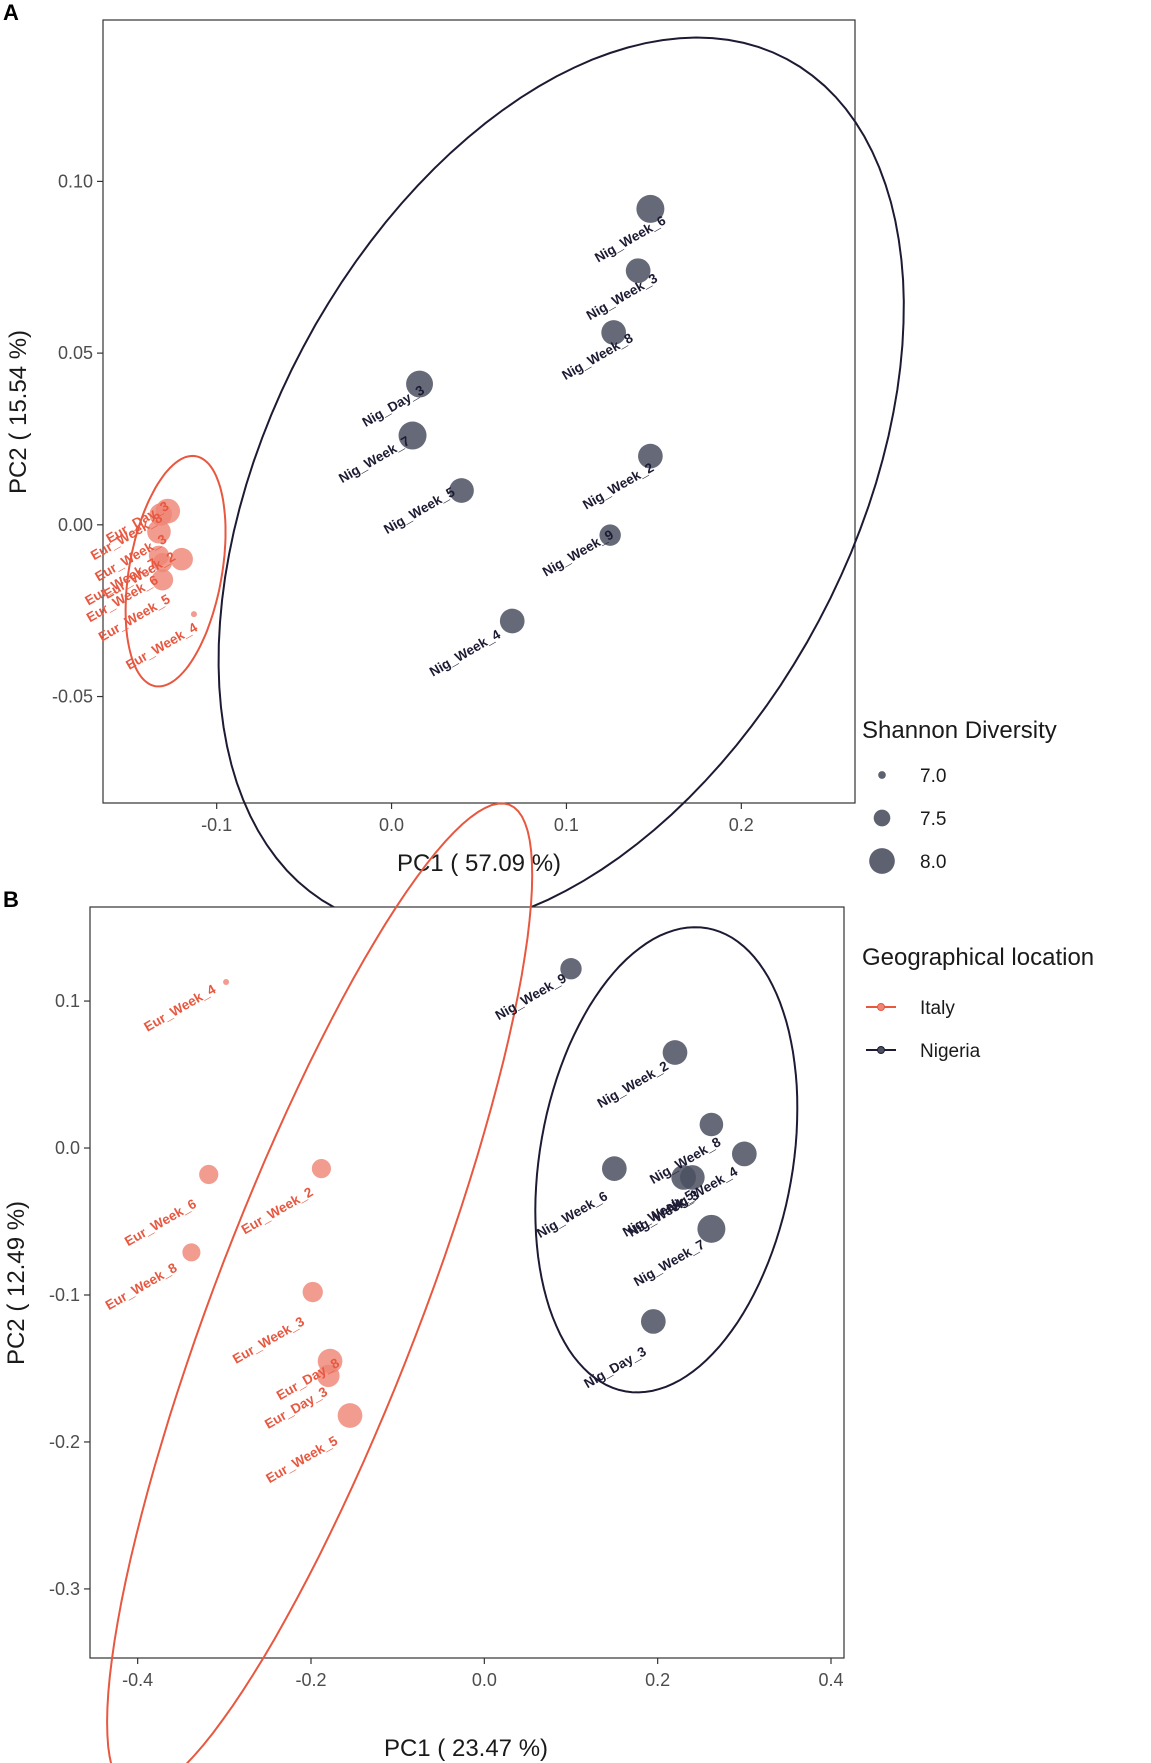 The width and height of the screenshot is (1151, 1763). What do you see at coordinates (830, 1680) in the screenshot?
I see `x-tick-label: 0.4` at bounding box center [830, 1680].